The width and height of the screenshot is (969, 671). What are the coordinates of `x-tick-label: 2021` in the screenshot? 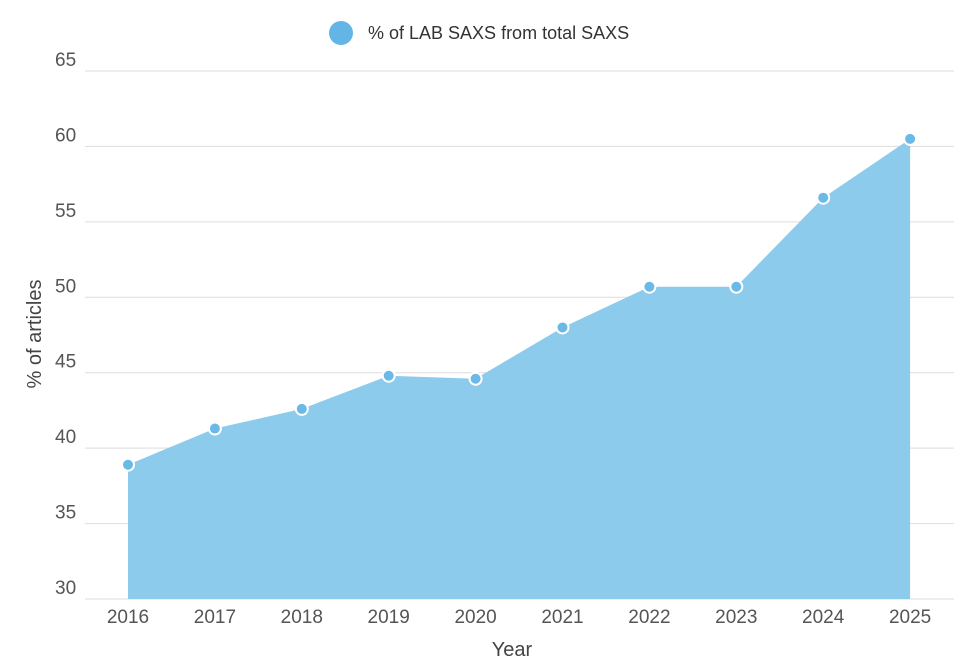 It's located at (562, 617).